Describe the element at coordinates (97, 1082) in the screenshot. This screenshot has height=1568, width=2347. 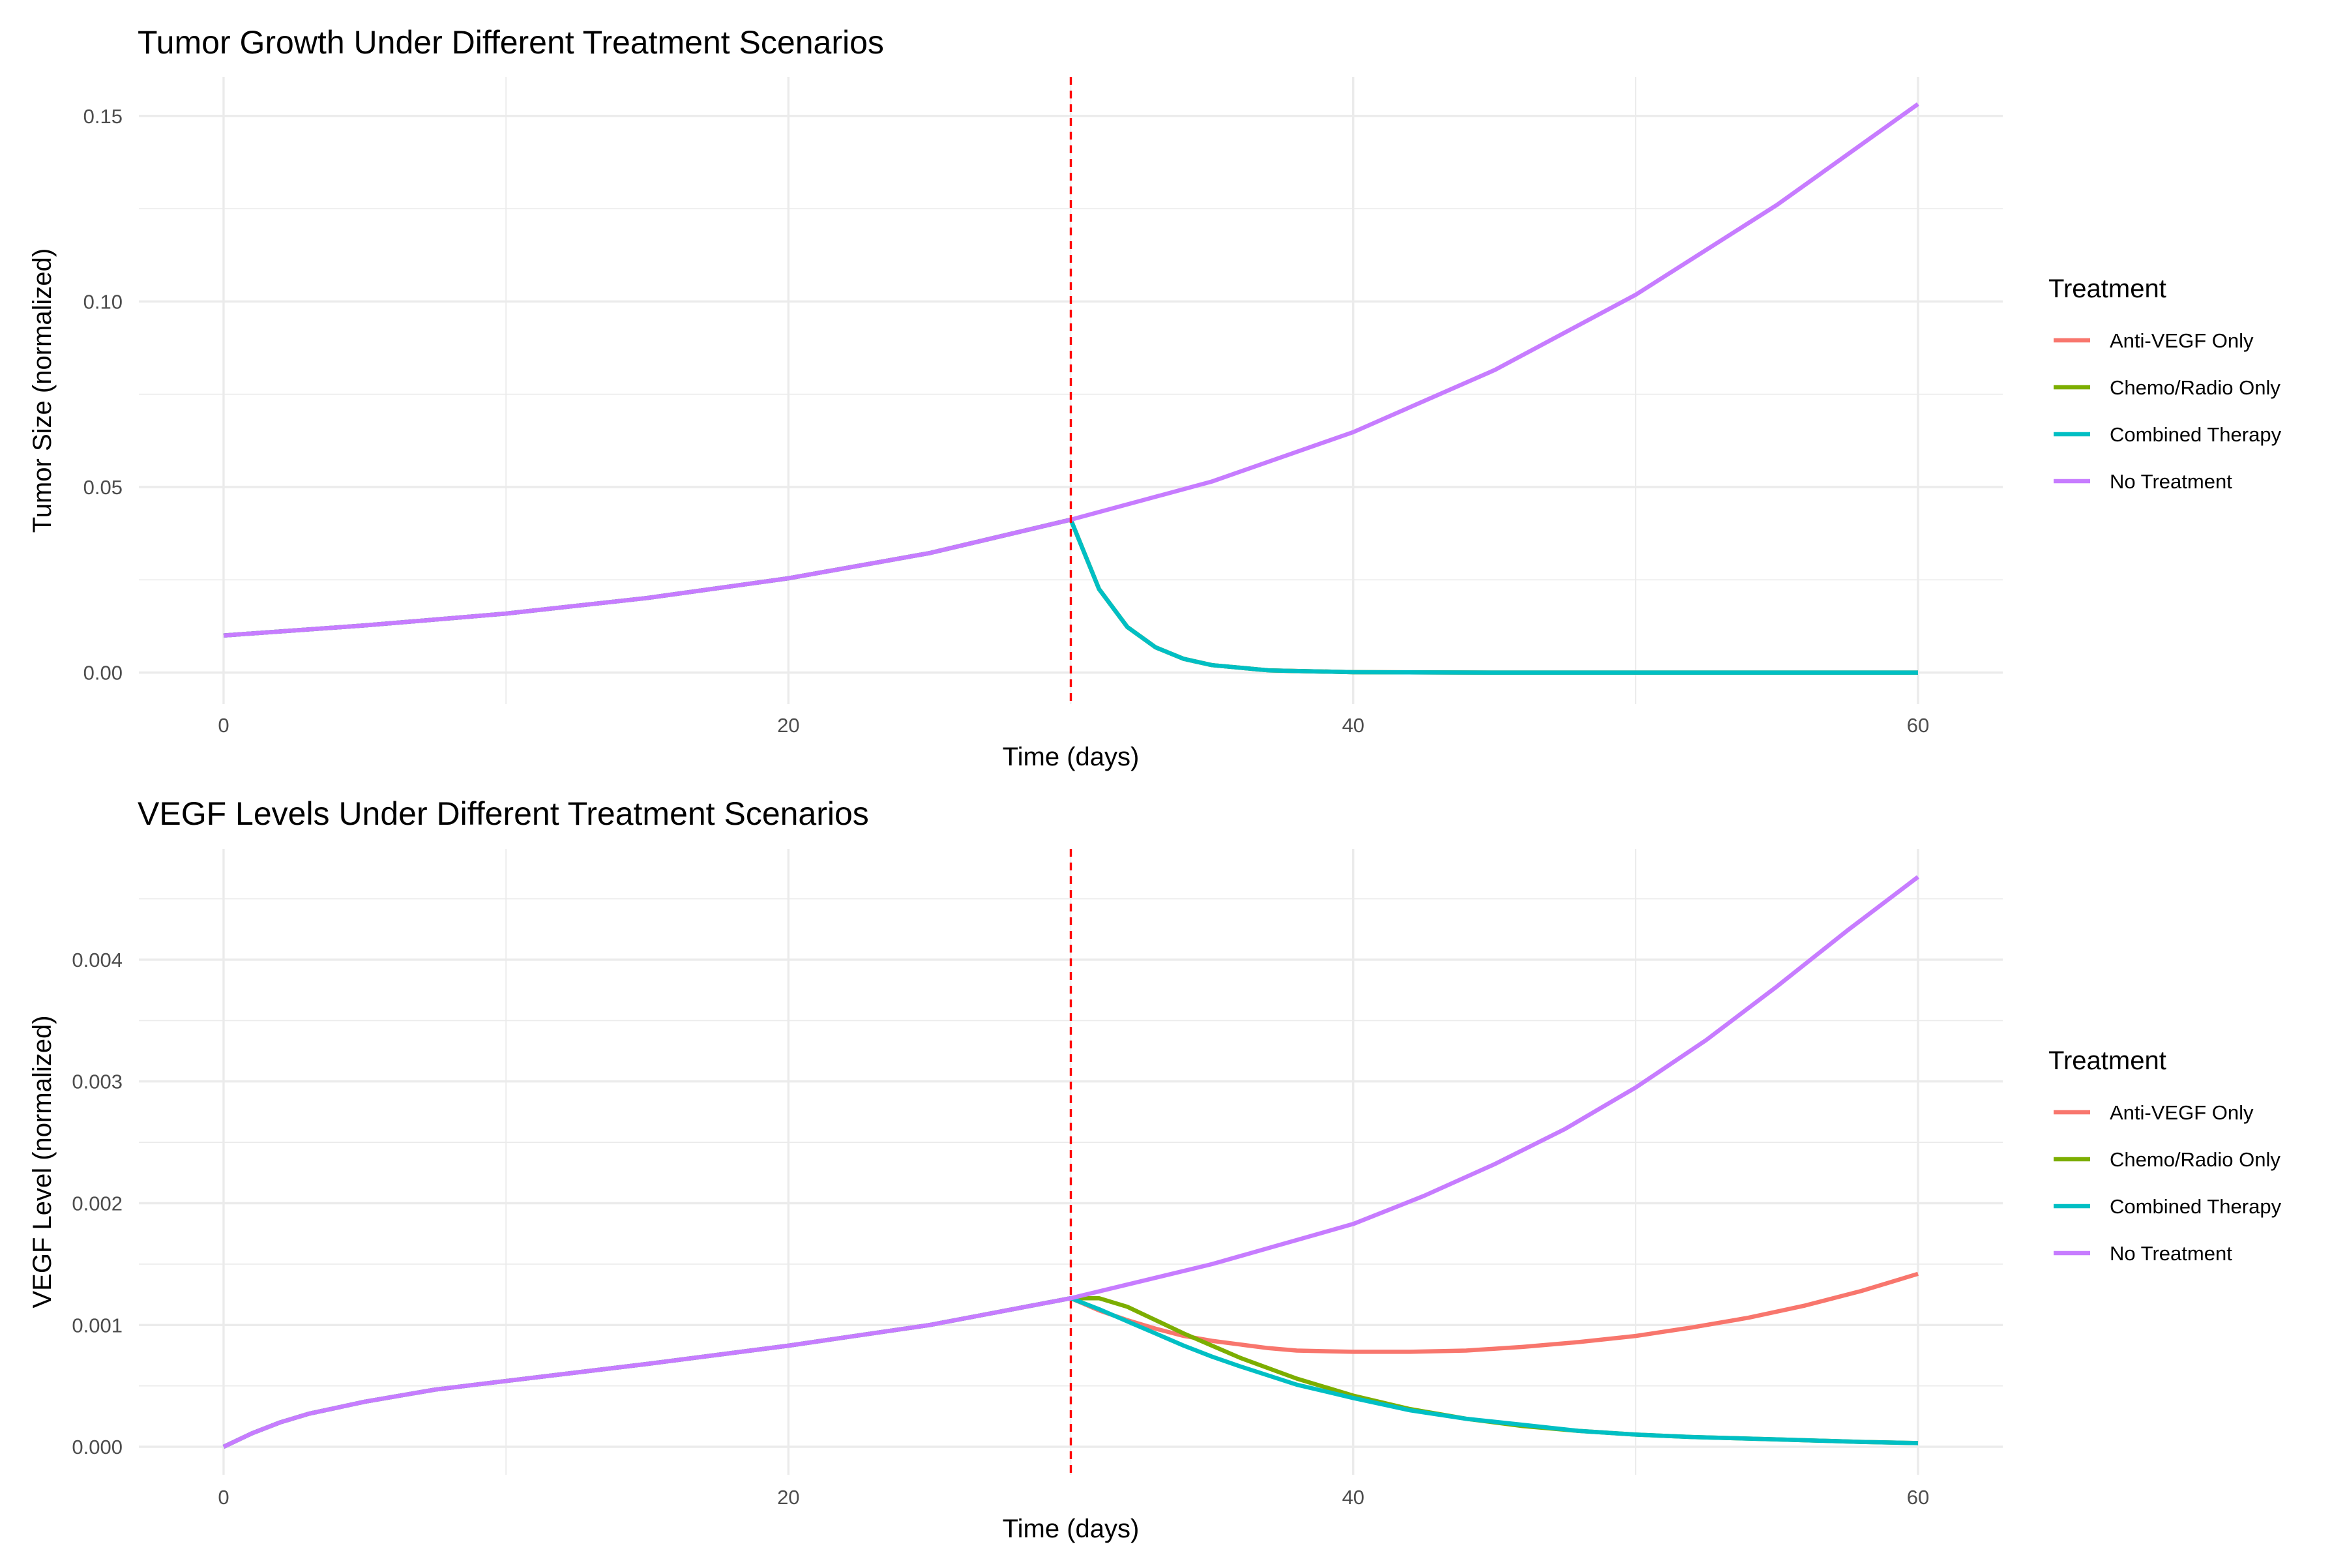
I see `y-tick-label: 0.003` at that location.